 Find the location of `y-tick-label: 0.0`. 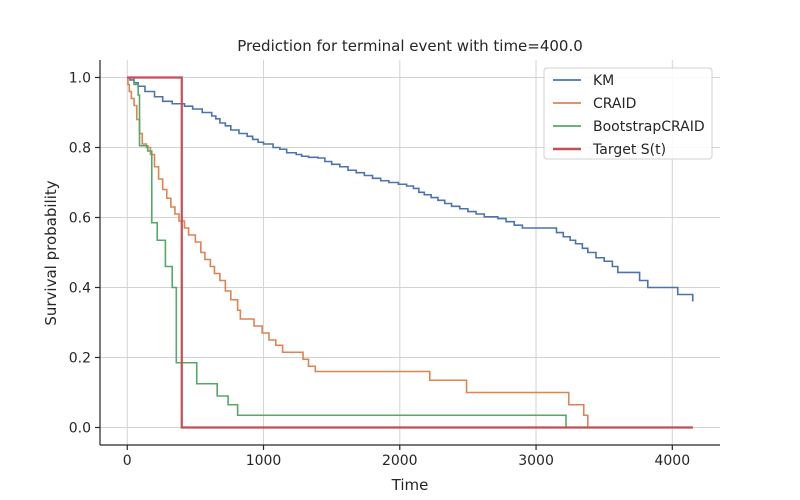

y-tick-label: 0.0 is located at coordinates (80, 429).